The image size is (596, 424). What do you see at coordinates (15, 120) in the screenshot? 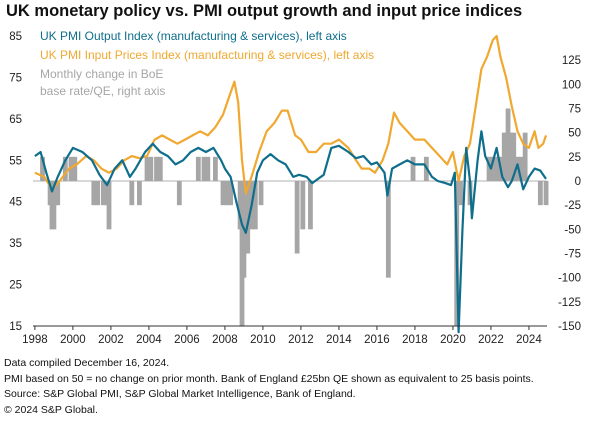
I see `left-tick-label-65: 65` at bounding box center [15, 120].